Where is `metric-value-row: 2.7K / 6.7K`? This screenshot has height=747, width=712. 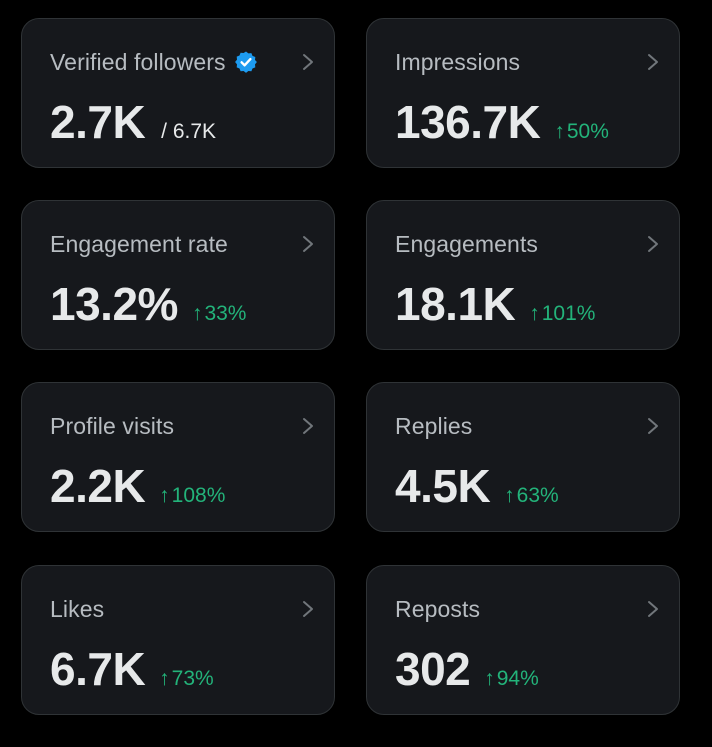
metric-value-row: 2.7K / 6.7K is located at coordinates (133, 122).